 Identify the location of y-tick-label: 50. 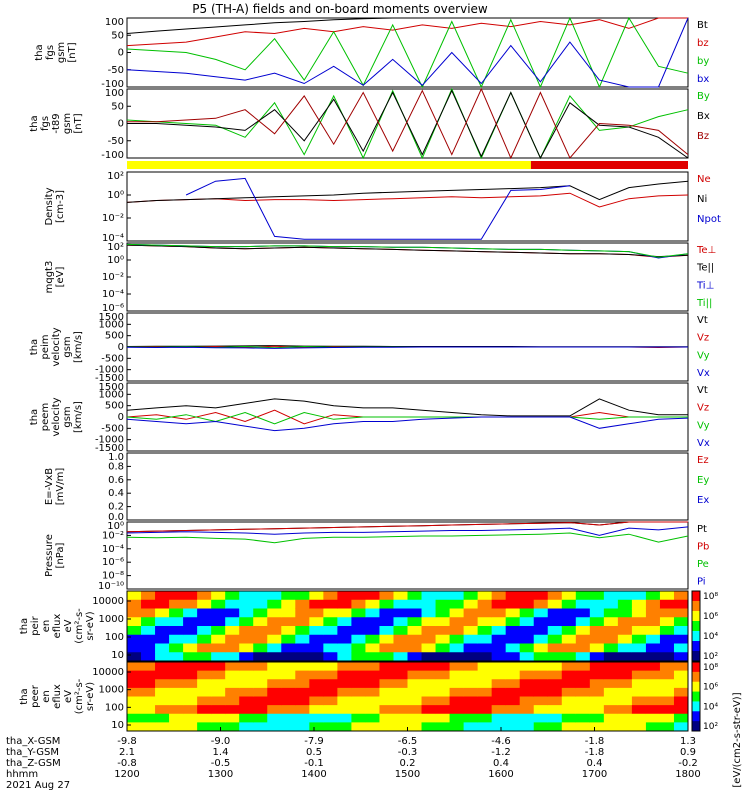
(117, 106).